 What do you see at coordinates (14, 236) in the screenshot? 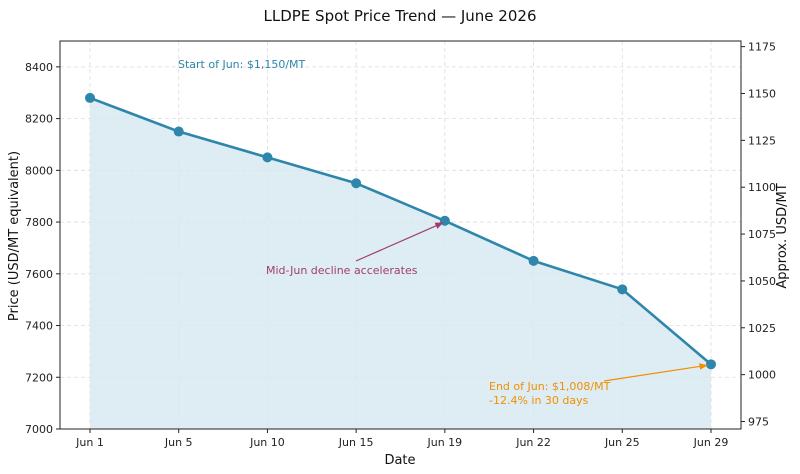
I see `y-axis-title: Price (USD/MT equivalent)` at bounding box center [14, 236].